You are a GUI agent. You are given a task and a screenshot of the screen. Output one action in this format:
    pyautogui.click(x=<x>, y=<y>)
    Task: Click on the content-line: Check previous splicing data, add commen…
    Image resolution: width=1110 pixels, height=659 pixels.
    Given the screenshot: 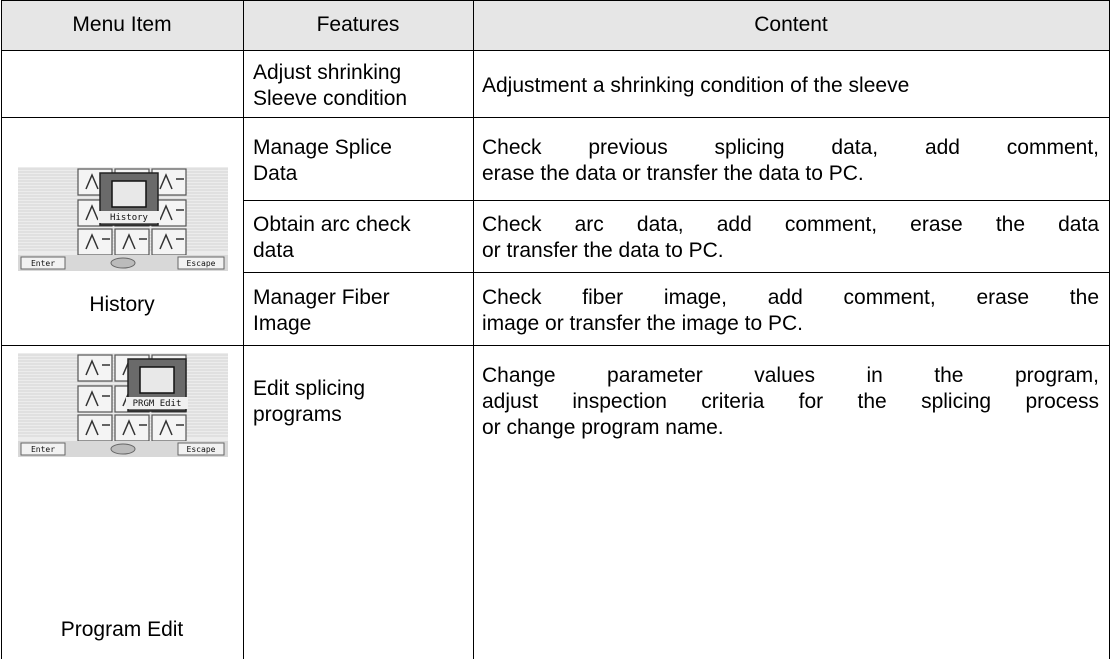 What is the action you would take?
    pyautogui.click(x=790, y=147)
    